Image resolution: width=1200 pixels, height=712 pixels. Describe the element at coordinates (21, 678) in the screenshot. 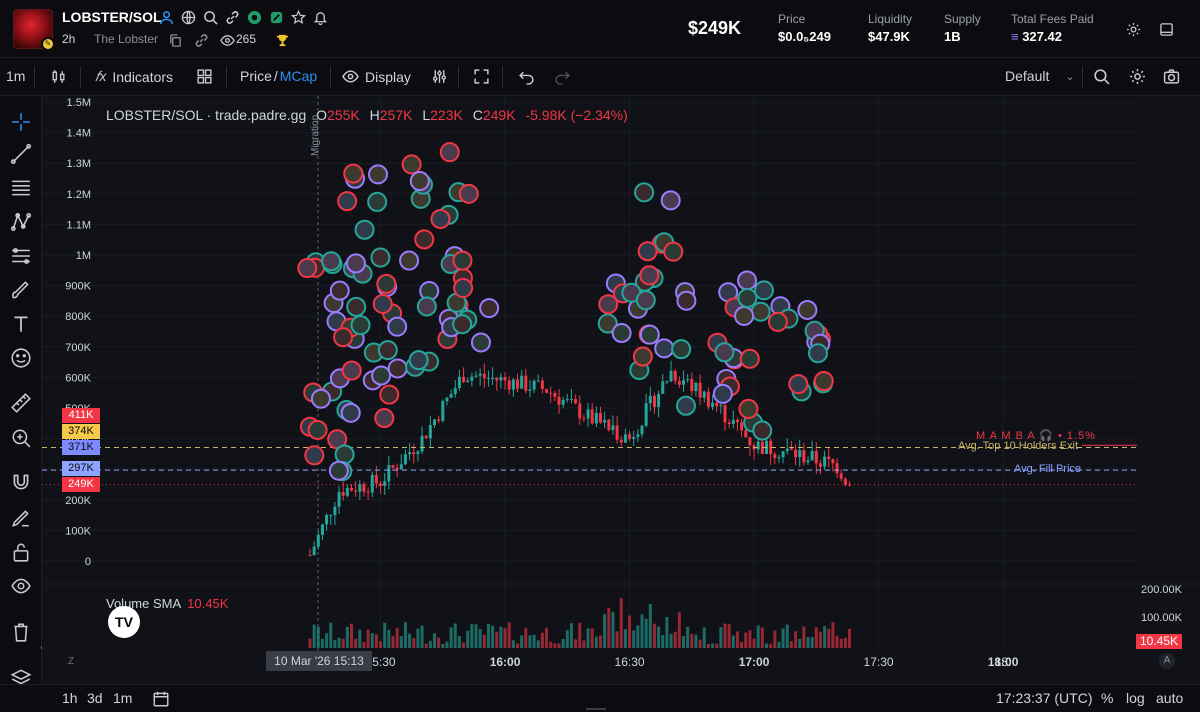

I see `layers-icon` at that location.